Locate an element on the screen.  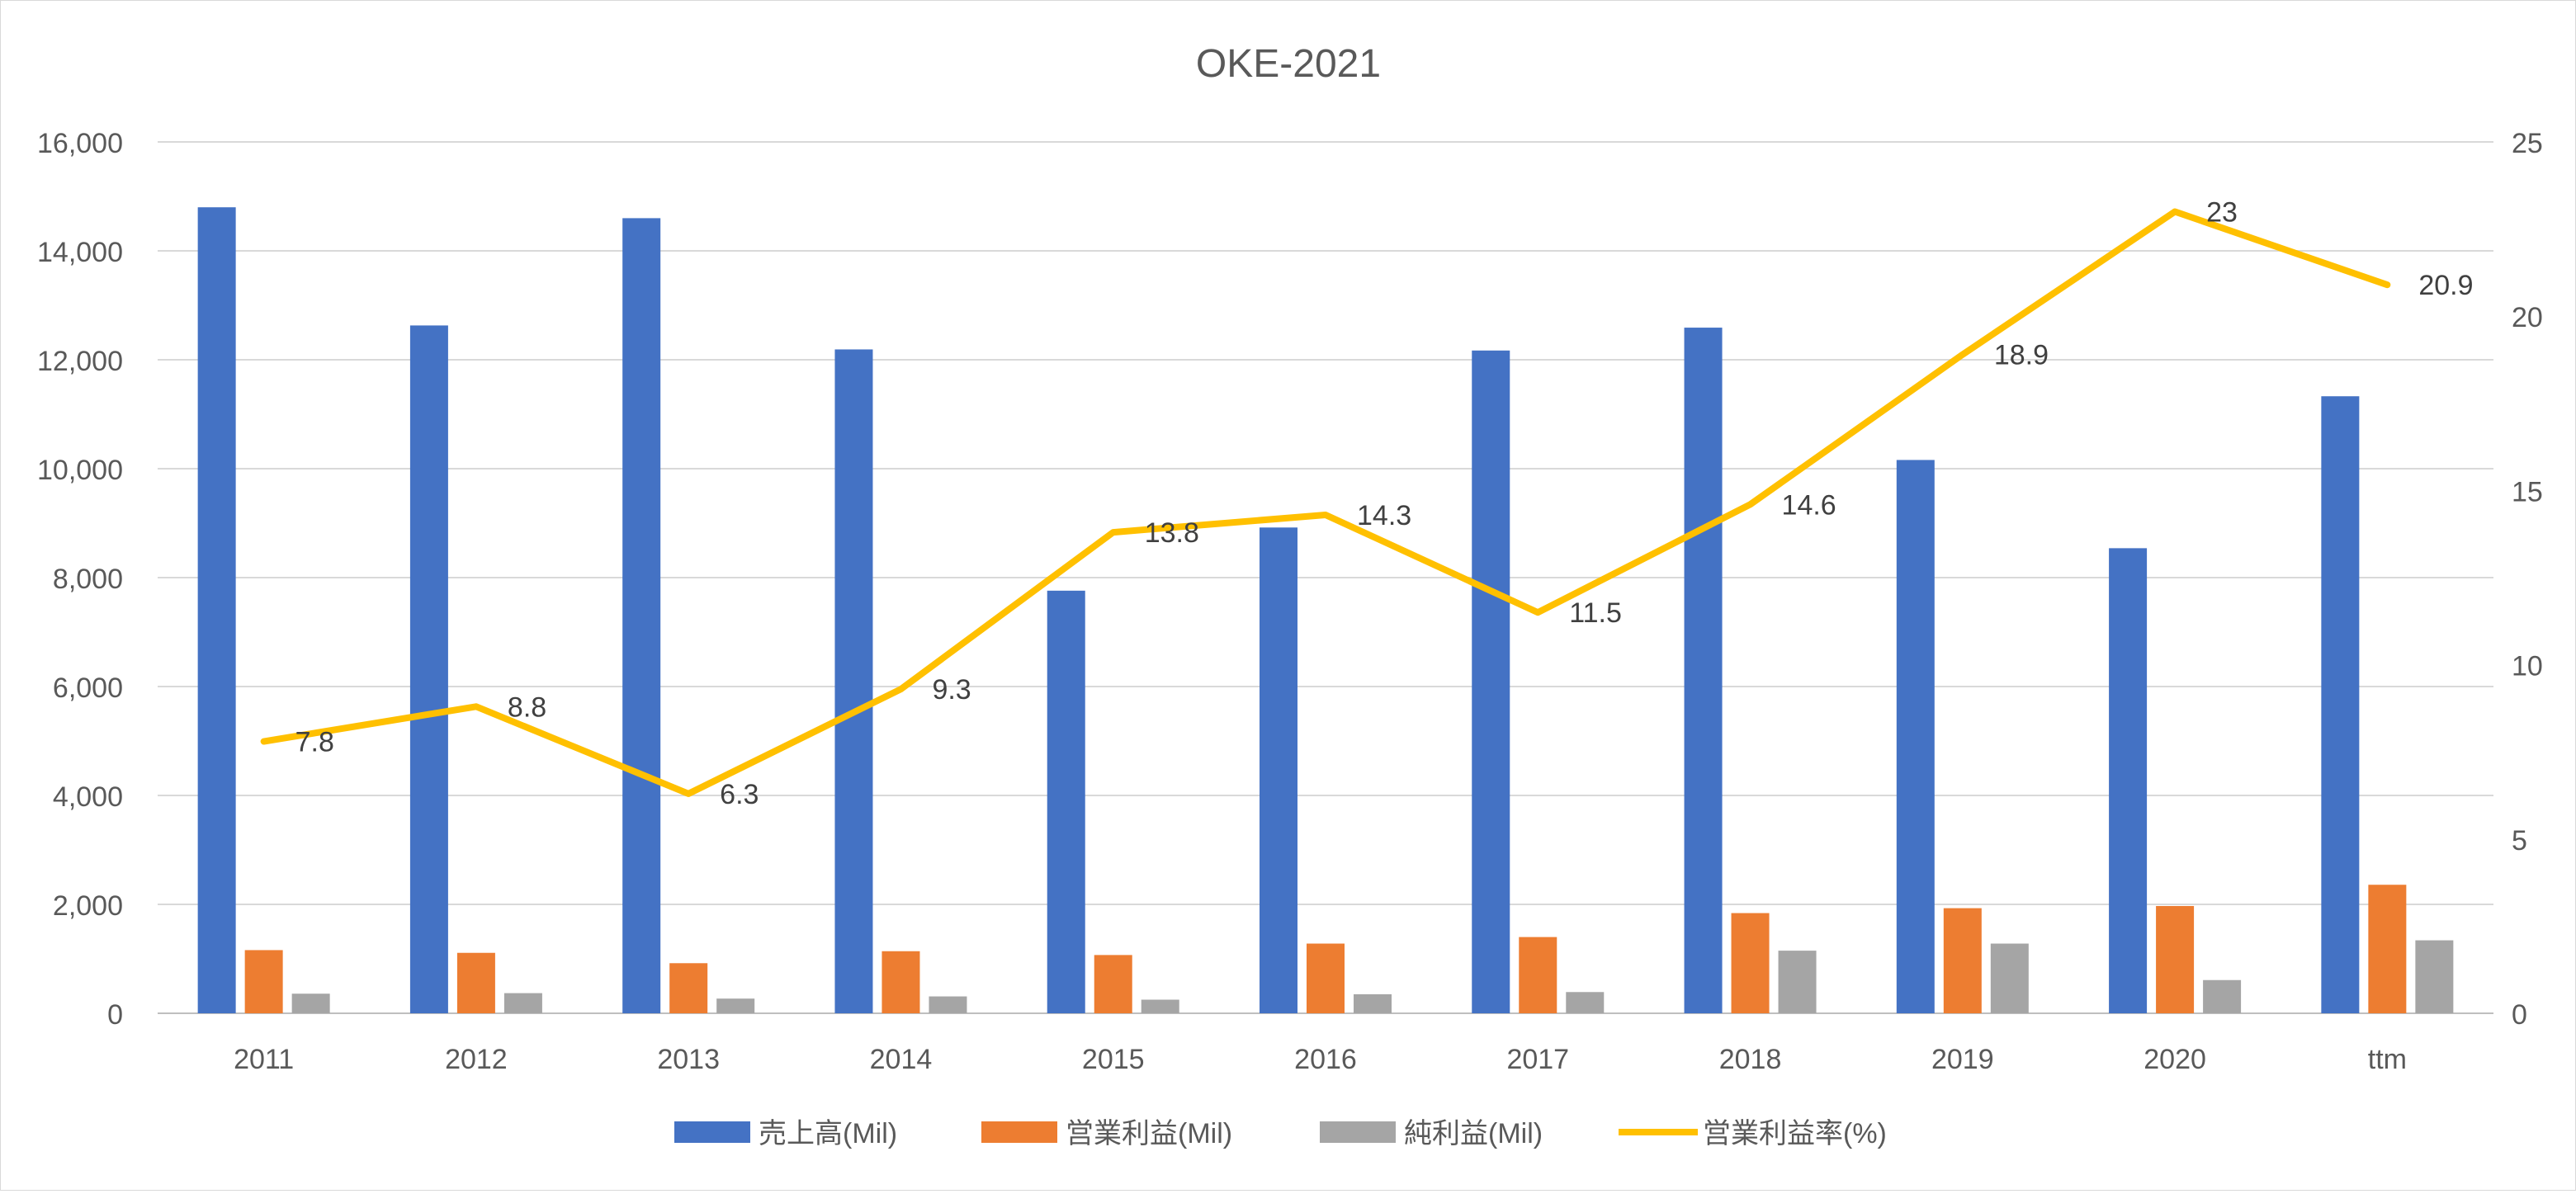
margin-data-label: 23 is located at coordinates (2222, 212).